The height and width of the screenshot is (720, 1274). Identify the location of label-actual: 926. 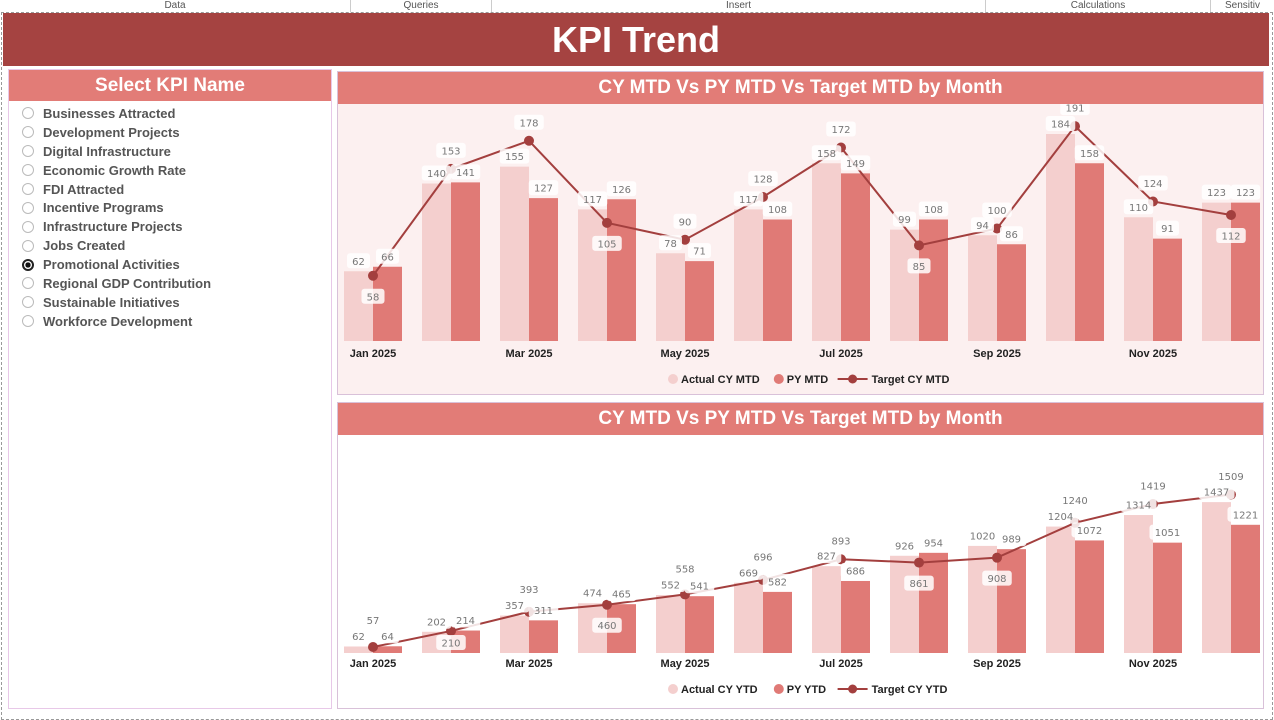
(904, 546).